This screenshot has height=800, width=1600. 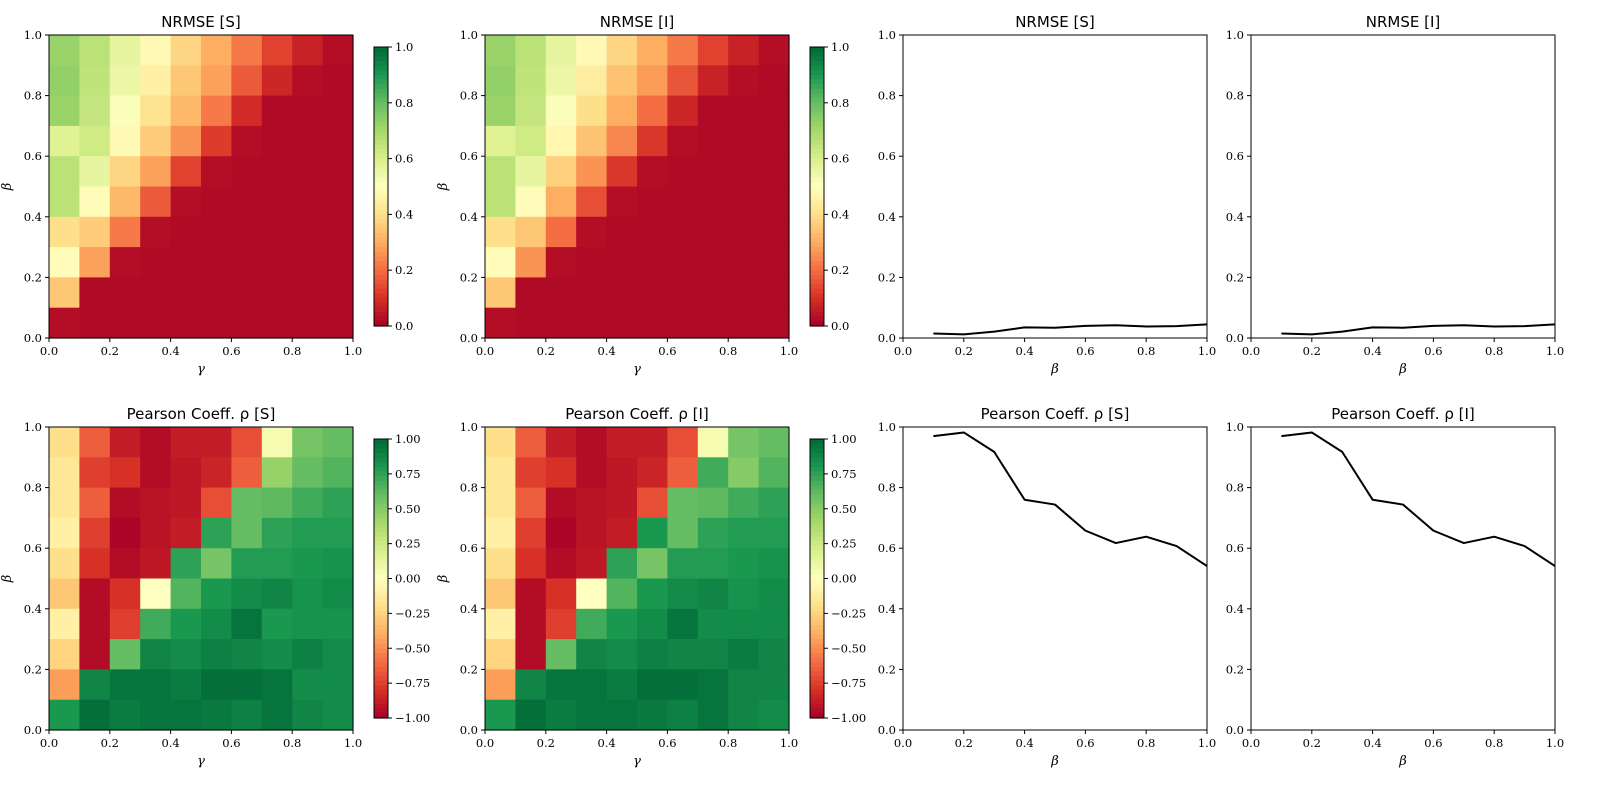 I want to click on colorbar-tick-label: 0.00, so click(x=408, y=579).